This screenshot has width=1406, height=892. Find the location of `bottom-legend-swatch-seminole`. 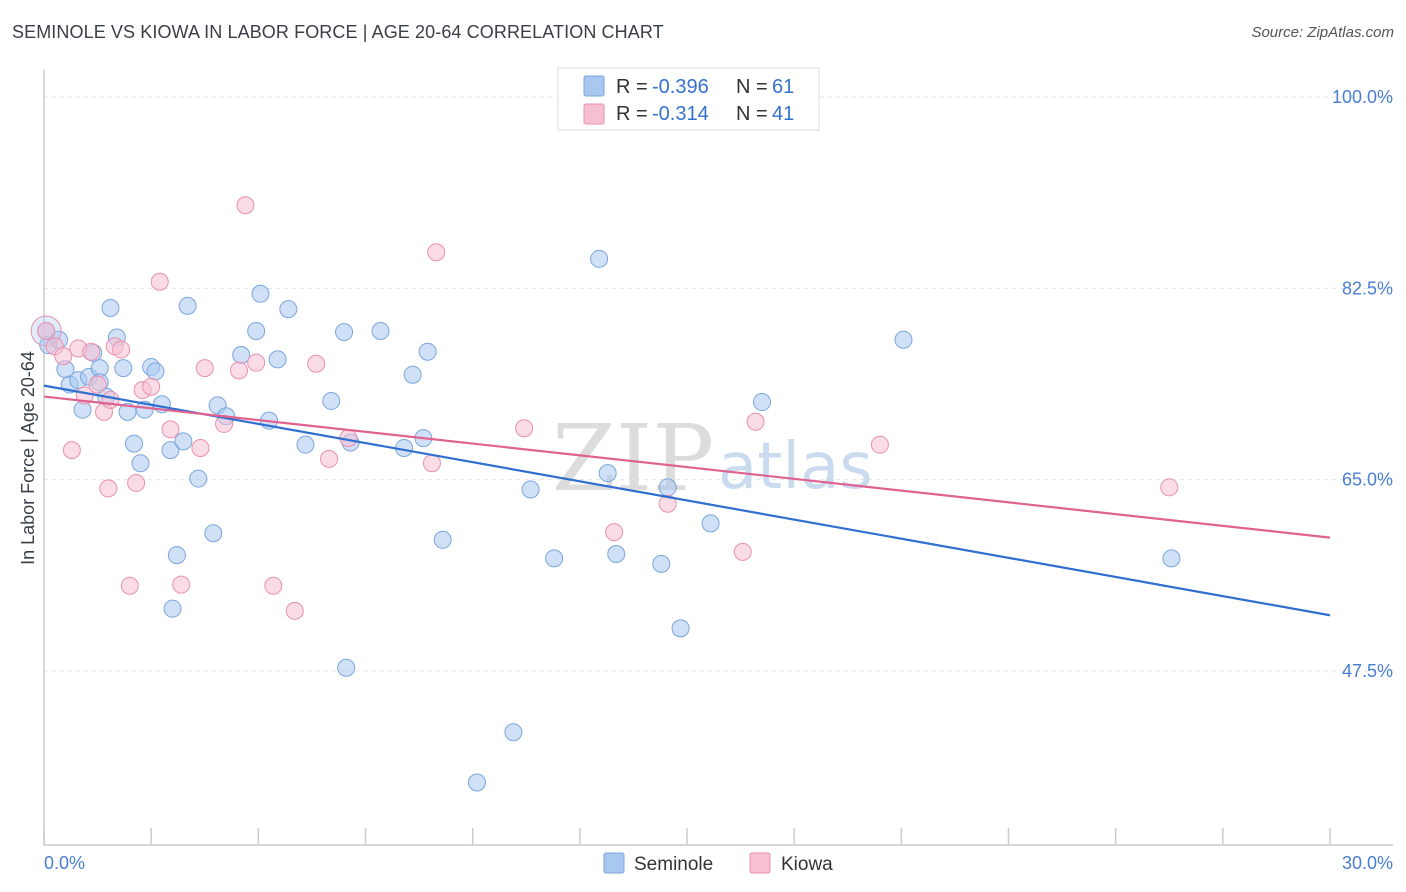

bottom-legend-swatch-seminole is located at coordinates (614, 863).